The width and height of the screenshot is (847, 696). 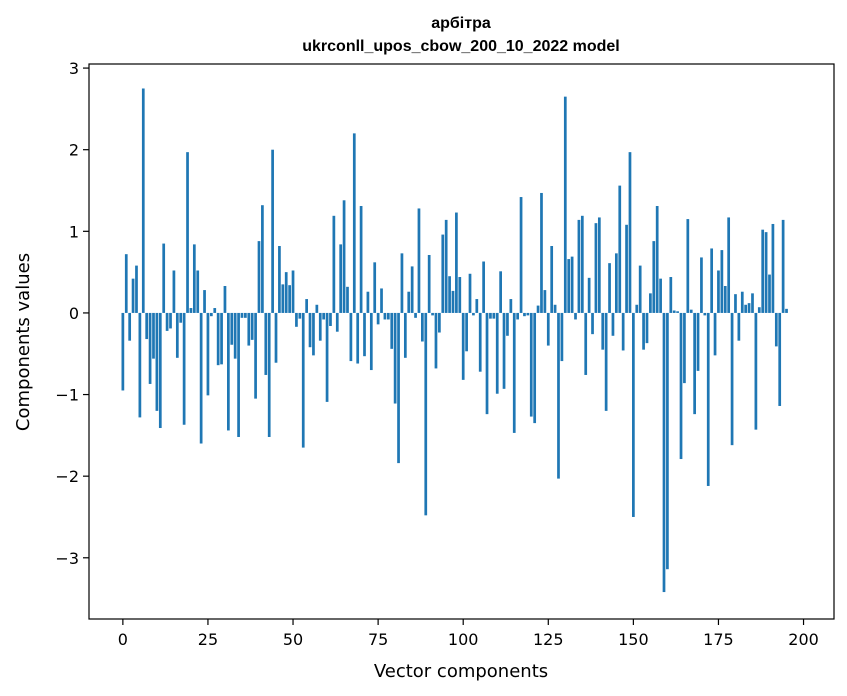 What do you see at coordinates (633, 639) in the screenshot?
I see `x-tick-label: 150` at bounding box center [633, 639].